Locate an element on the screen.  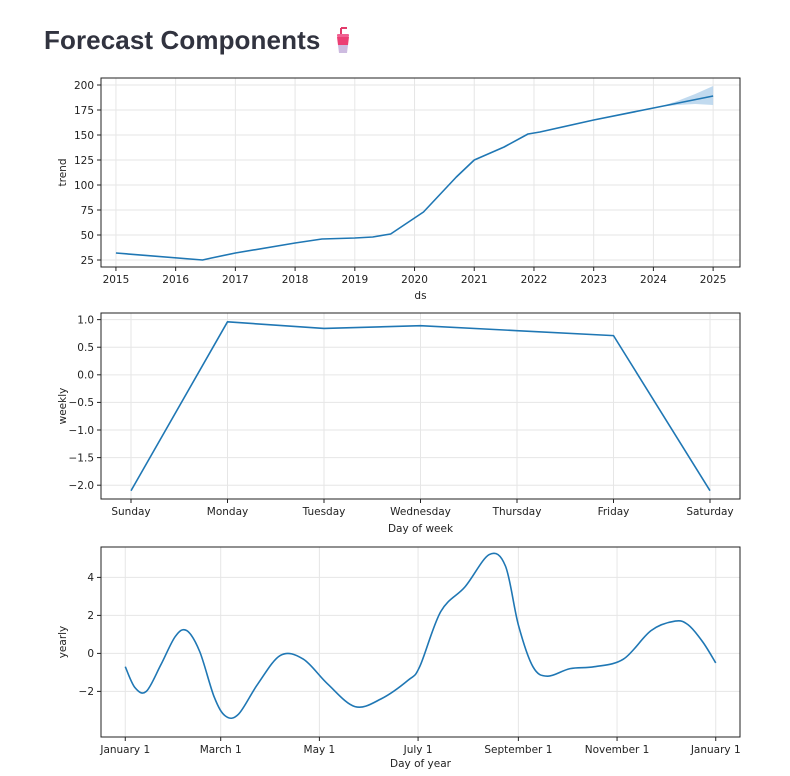
x-tick-label: 2018 is located at coordinates (295, 280).